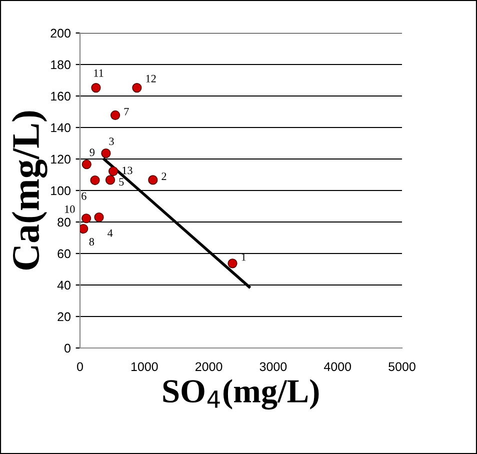  What do you see at coordinates (70, 209) in the screenshot?
I see `annotation: 10` at bounding box center [70, 209].